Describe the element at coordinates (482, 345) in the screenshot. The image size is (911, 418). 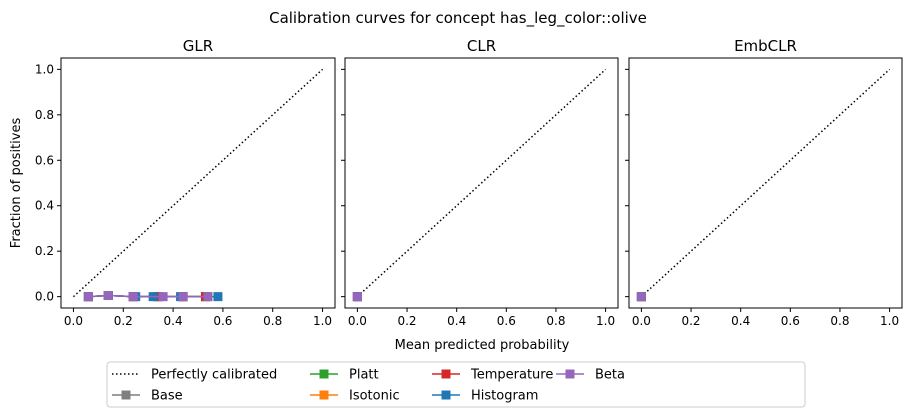
I see `x-axis-label: Mean predicted probability` at that location.